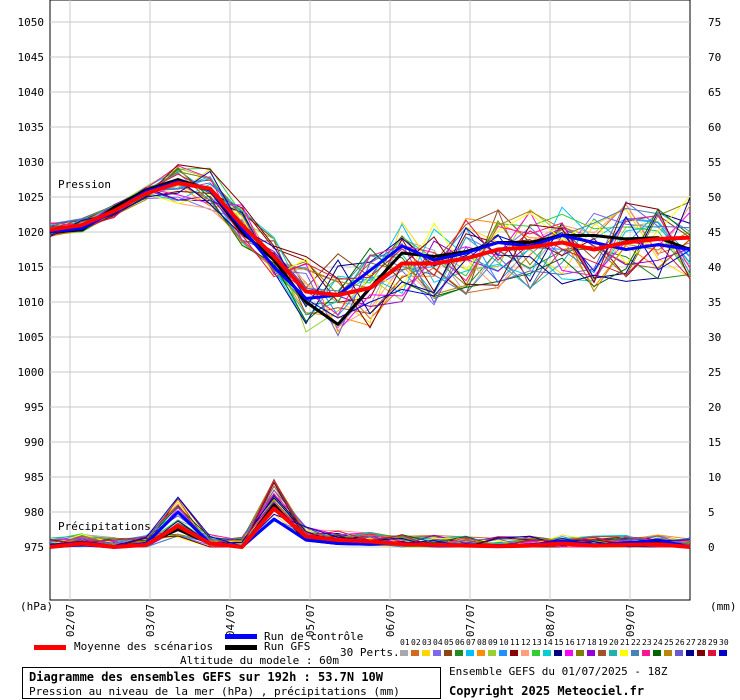 This screenshot has height=700, width=740. I want to click on left-tick-label: 980, so click(34, 512).